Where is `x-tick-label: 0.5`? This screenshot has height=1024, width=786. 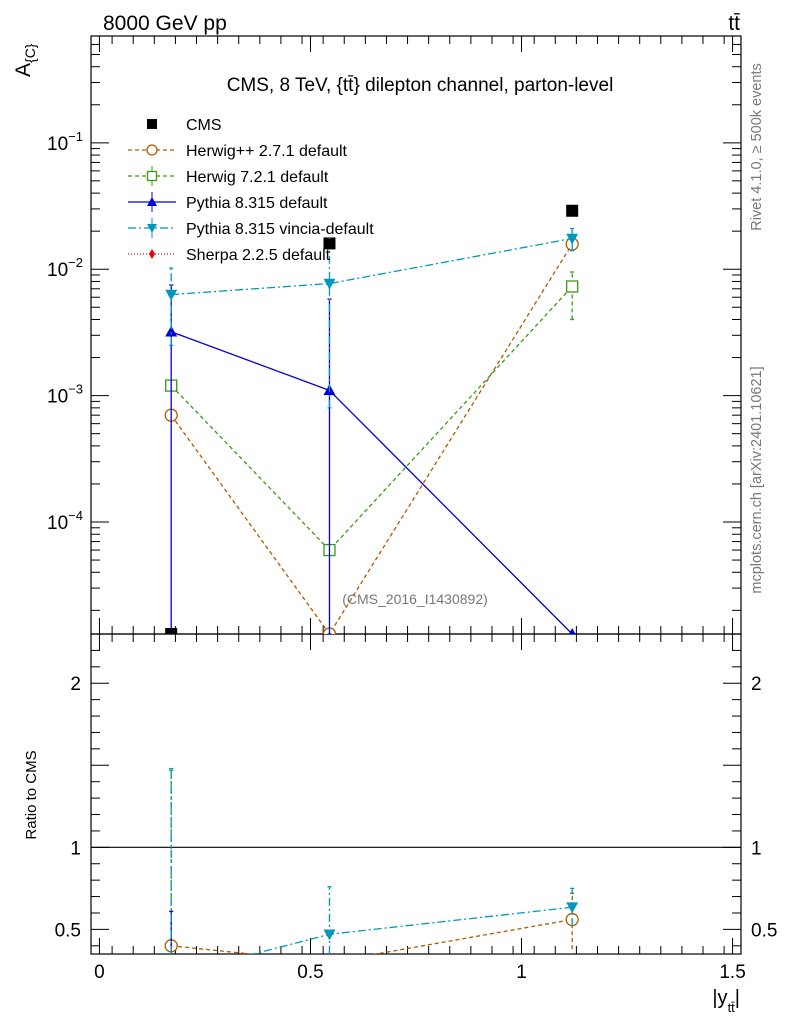
x-tick-label: 0.5 is located at coordinates (310, 972).